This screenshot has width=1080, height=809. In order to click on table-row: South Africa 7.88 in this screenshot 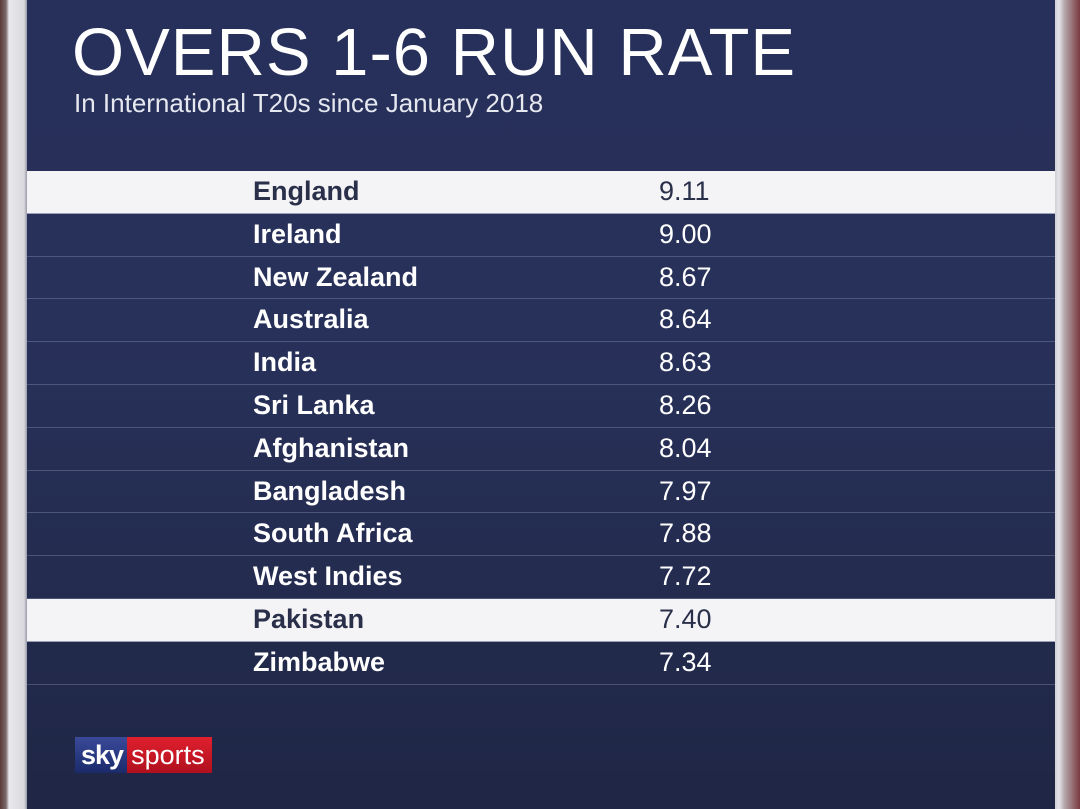, I will do `click(541, 535)`.